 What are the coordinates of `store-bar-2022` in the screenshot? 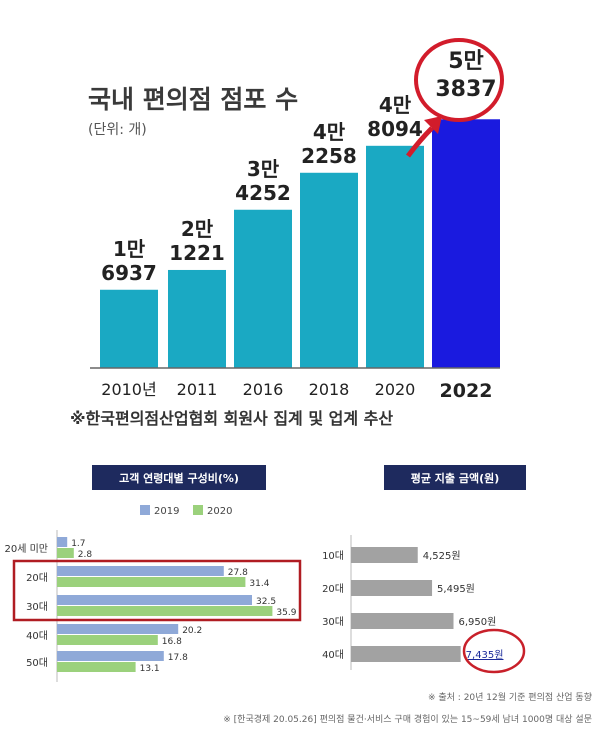 It's located at (466, 243).